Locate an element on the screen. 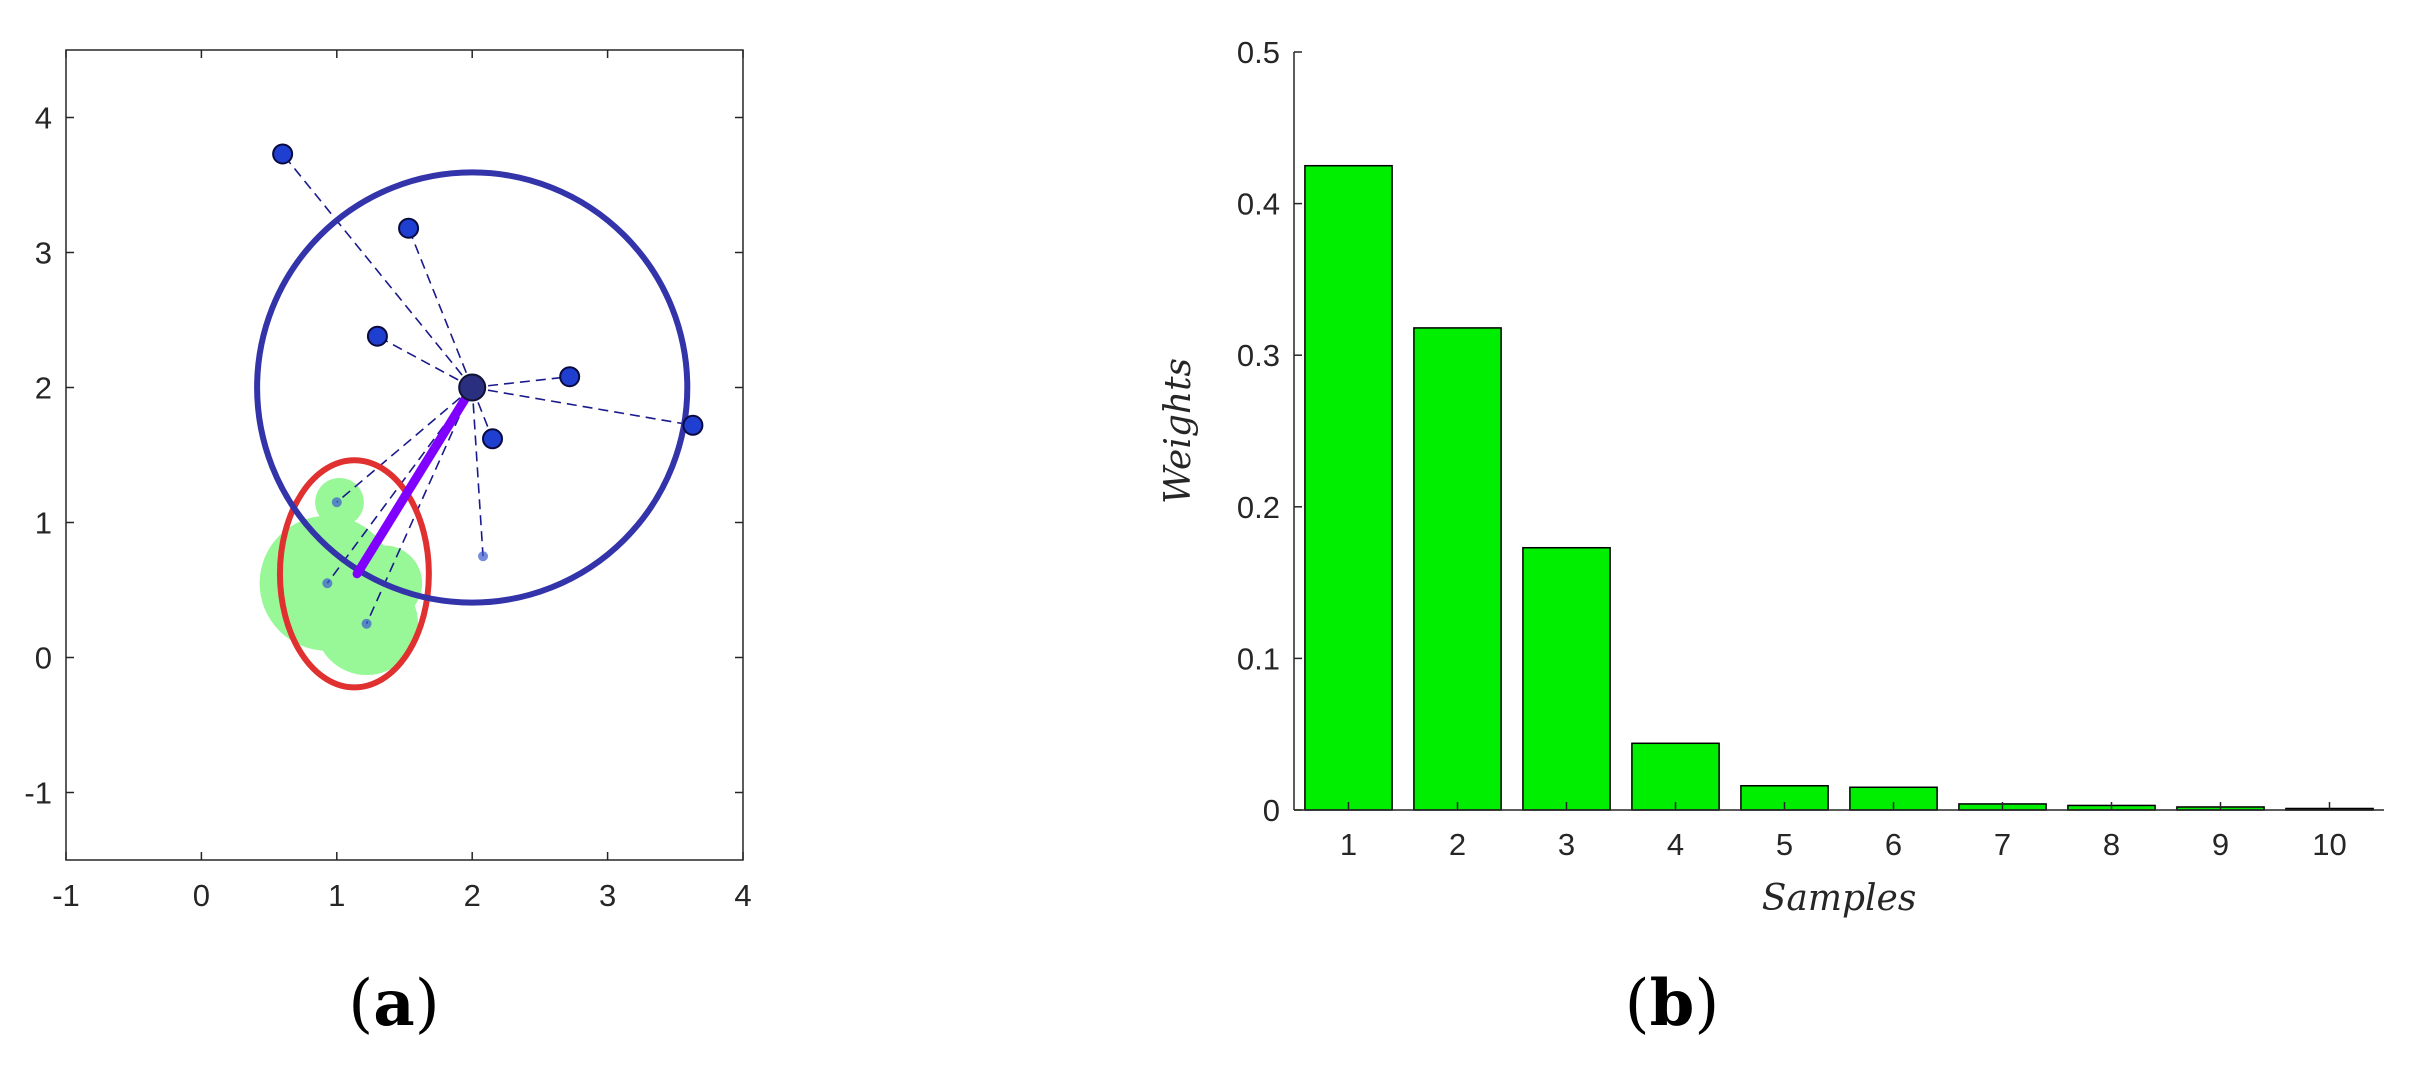  x-tick-label-6: 6 is located at coordinates (1893, 844).